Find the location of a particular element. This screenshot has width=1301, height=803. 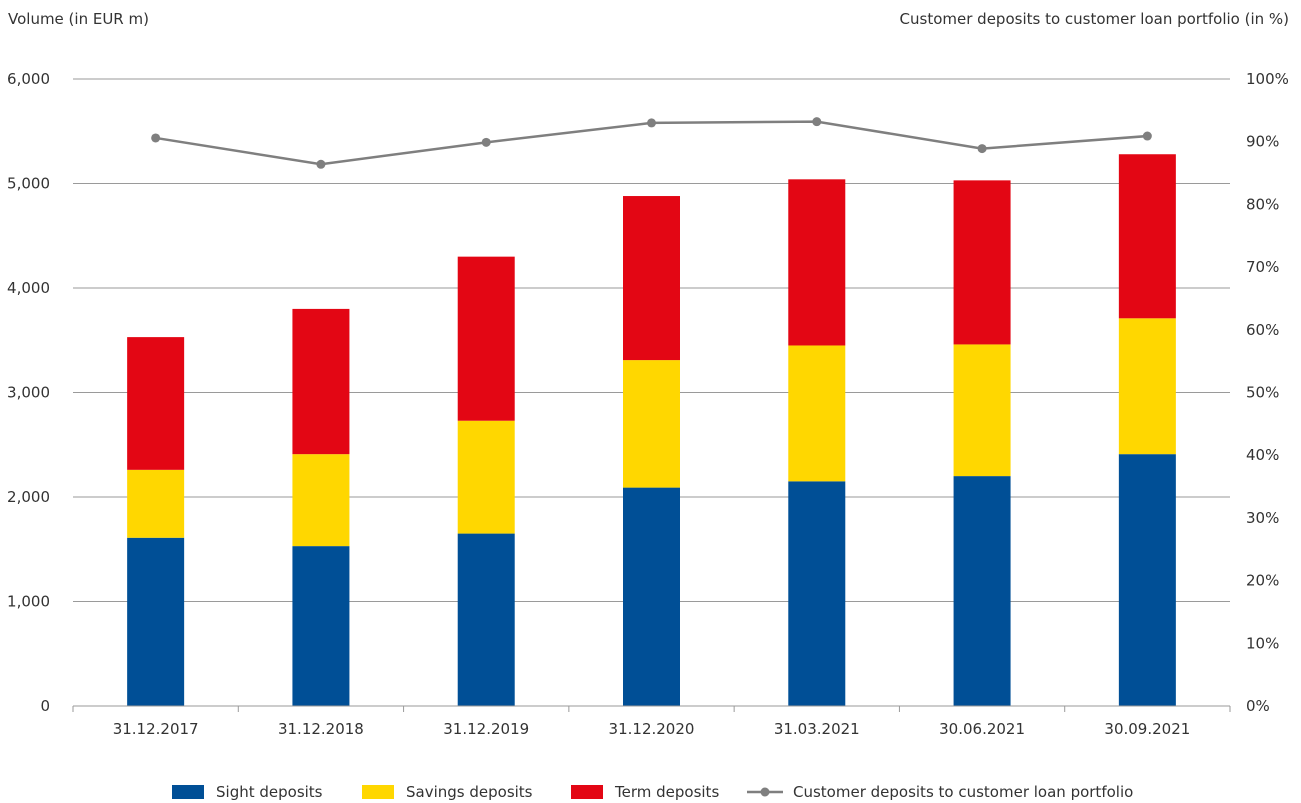

right-axis-ticks: 0% 10% 20% 30% 40% 50% 60% 70% 80% 90% 100% is located at coordinates (1267, 392).